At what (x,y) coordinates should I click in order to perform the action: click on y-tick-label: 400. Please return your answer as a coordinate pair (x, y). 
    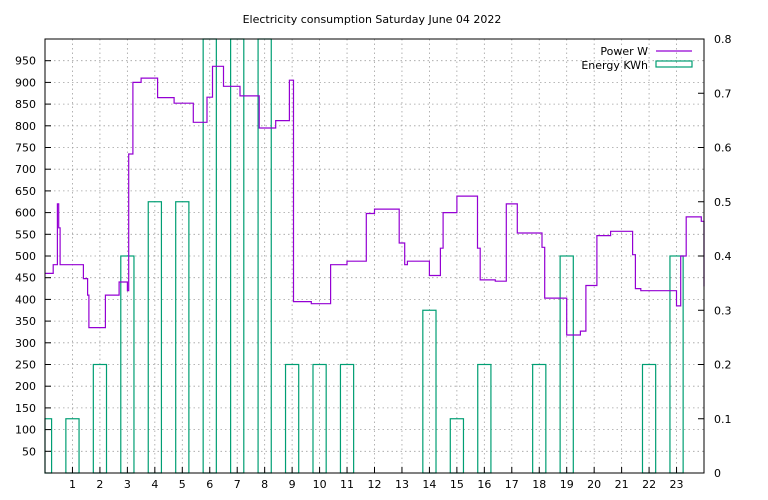
    Looking at the image, I should click on (25, 299).